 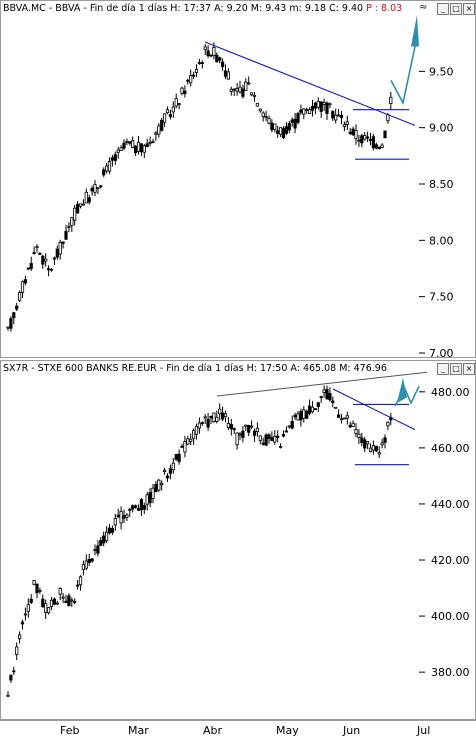 What do you see at coordinates (310, 83) in the screenshot?
I see `trend-line` at bounding box center [310, 83].